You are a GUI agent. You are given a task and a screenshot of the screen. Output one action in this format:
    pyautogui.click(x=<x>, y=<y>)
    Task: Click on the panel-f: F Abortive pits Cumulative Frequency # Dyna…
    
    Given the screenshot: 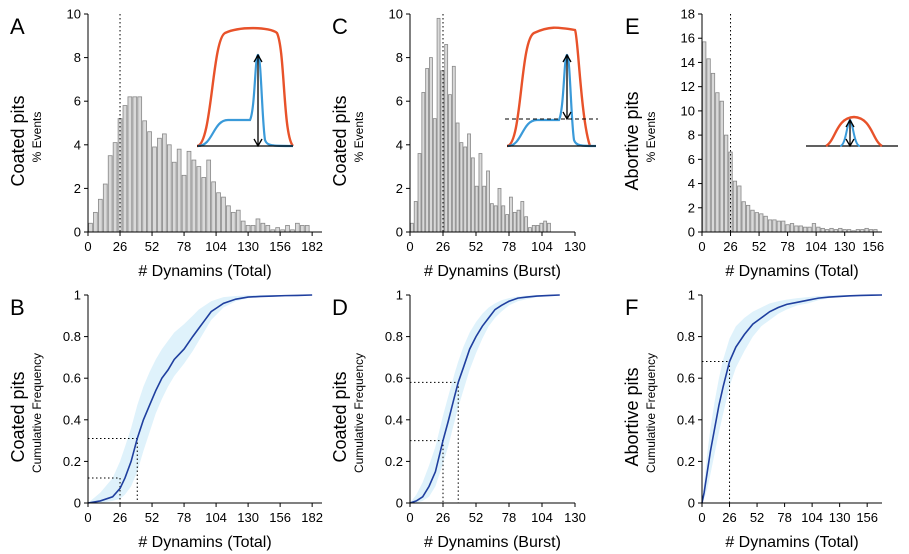 What is the action you would take?
    pyautogui.click(x=752, y=419)
    